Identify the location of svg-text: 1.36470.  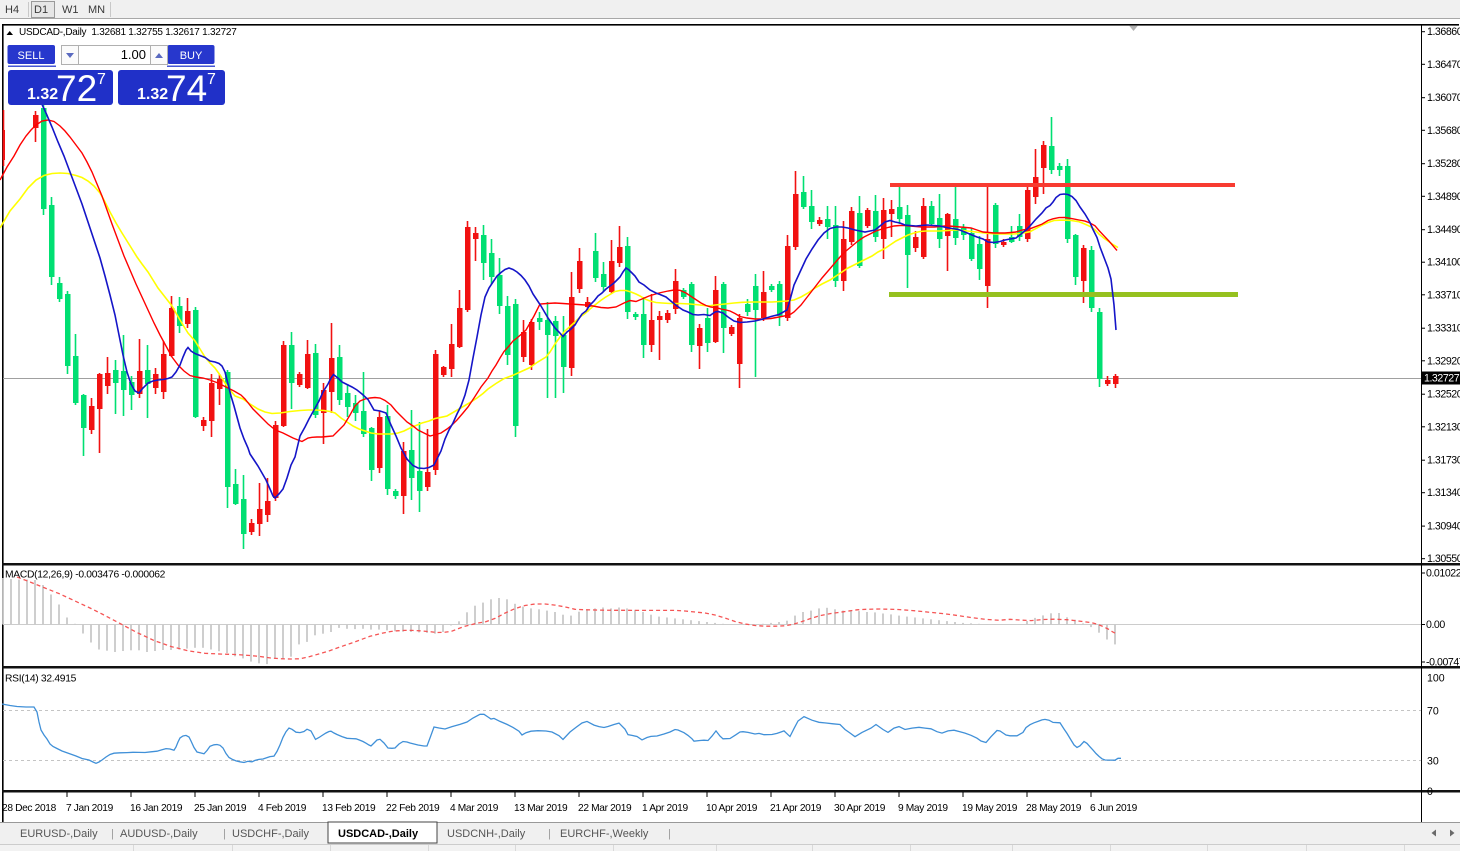
(1443, 65).